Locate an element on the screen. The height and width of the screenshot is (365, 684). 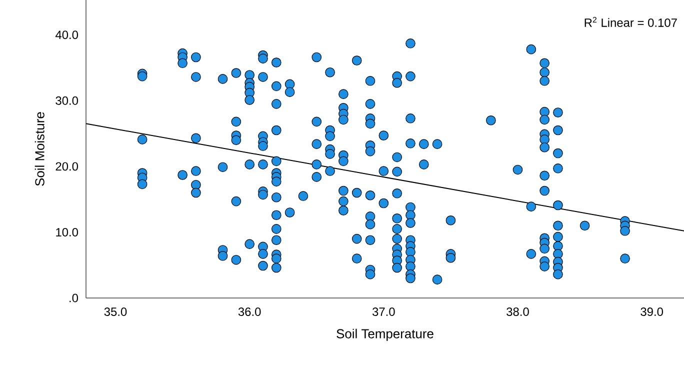
x-tick-label: 35.0 is located at coordinates (115, 312).